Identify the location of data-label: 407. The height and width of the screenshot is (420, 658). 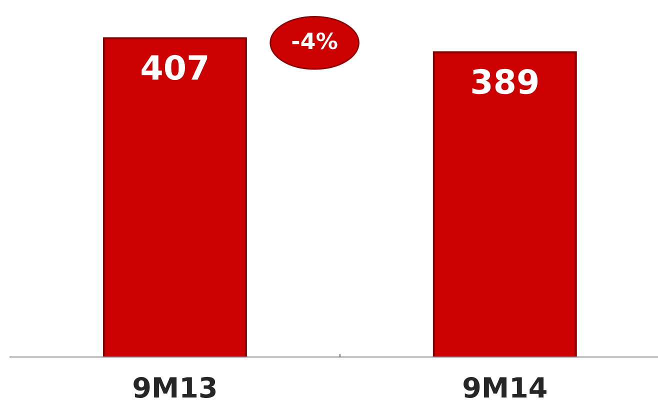
(175, 67).